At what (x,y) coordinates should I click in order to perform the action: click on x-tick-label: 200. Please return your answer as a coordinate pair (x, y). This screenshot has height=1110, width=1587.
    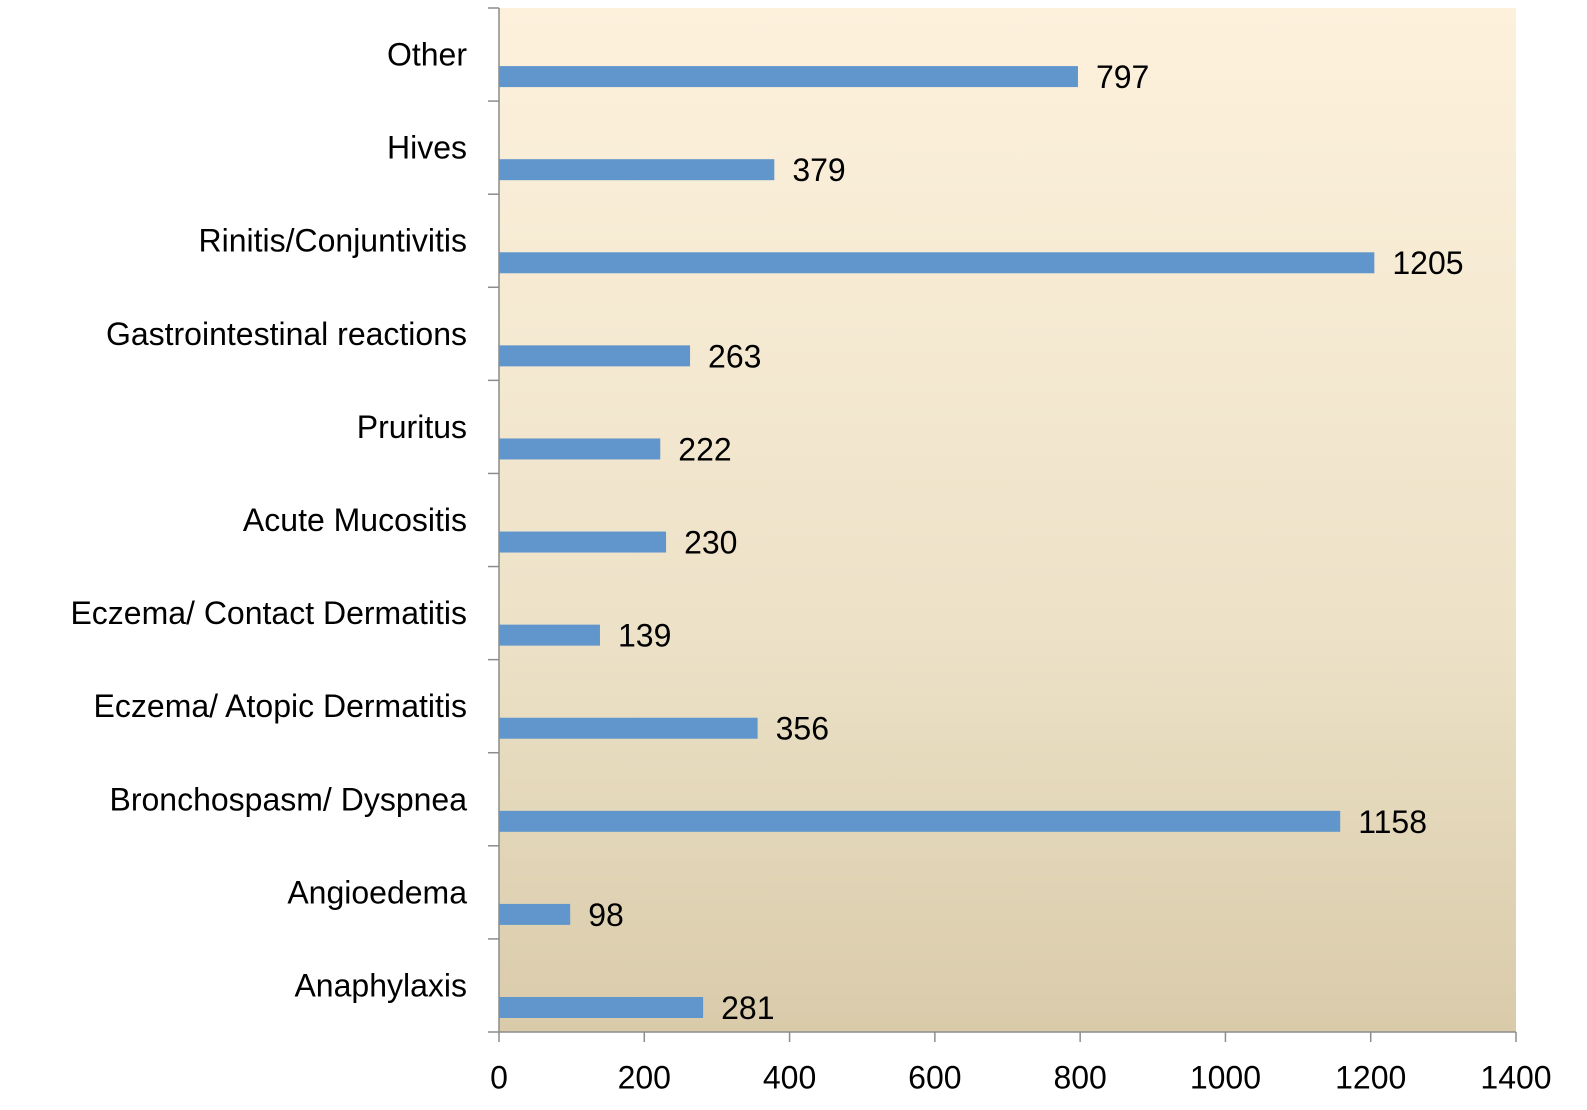
    Looking at the image, I should click on (644, 1077).